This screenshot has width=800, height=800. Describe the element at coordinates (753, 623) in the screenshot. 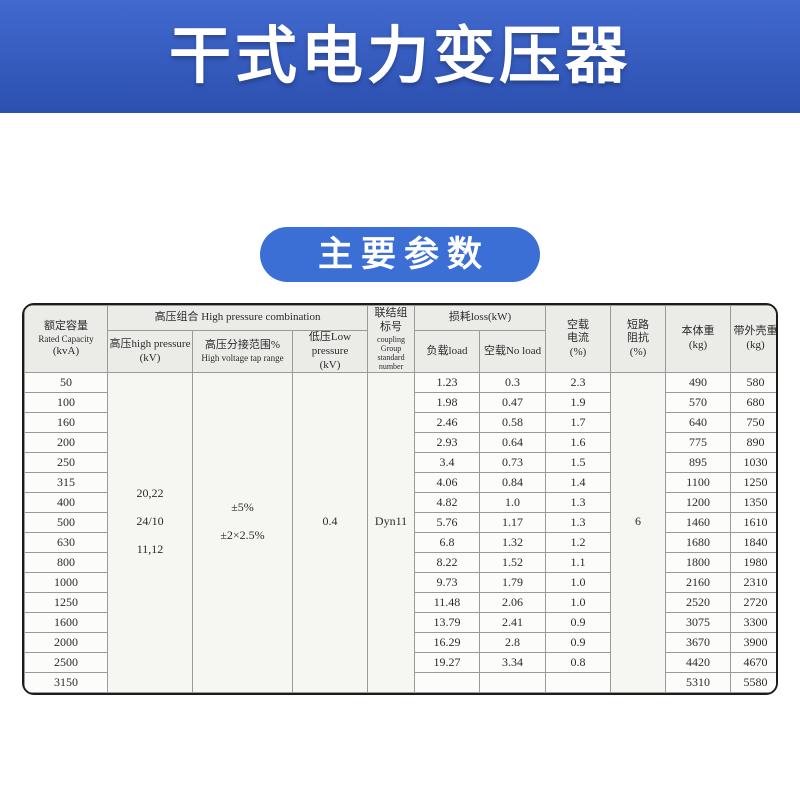

I see `shell-weight-cell: 3300` at that location.